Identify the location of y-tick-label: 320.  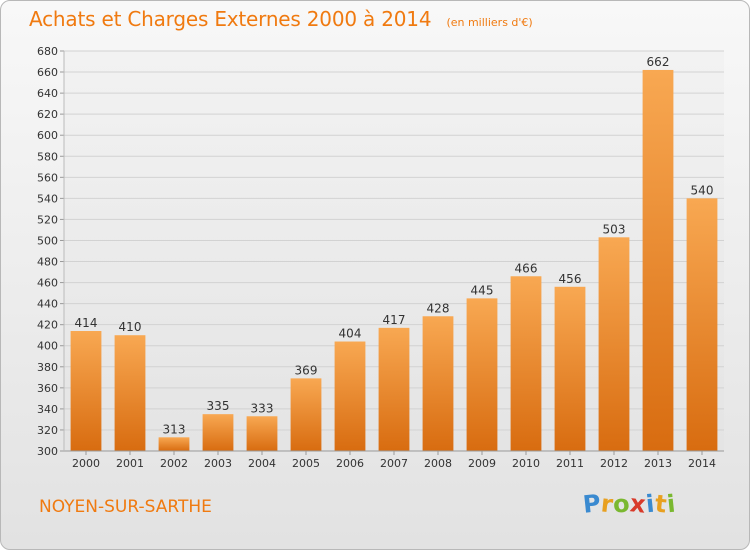
(47, 430).